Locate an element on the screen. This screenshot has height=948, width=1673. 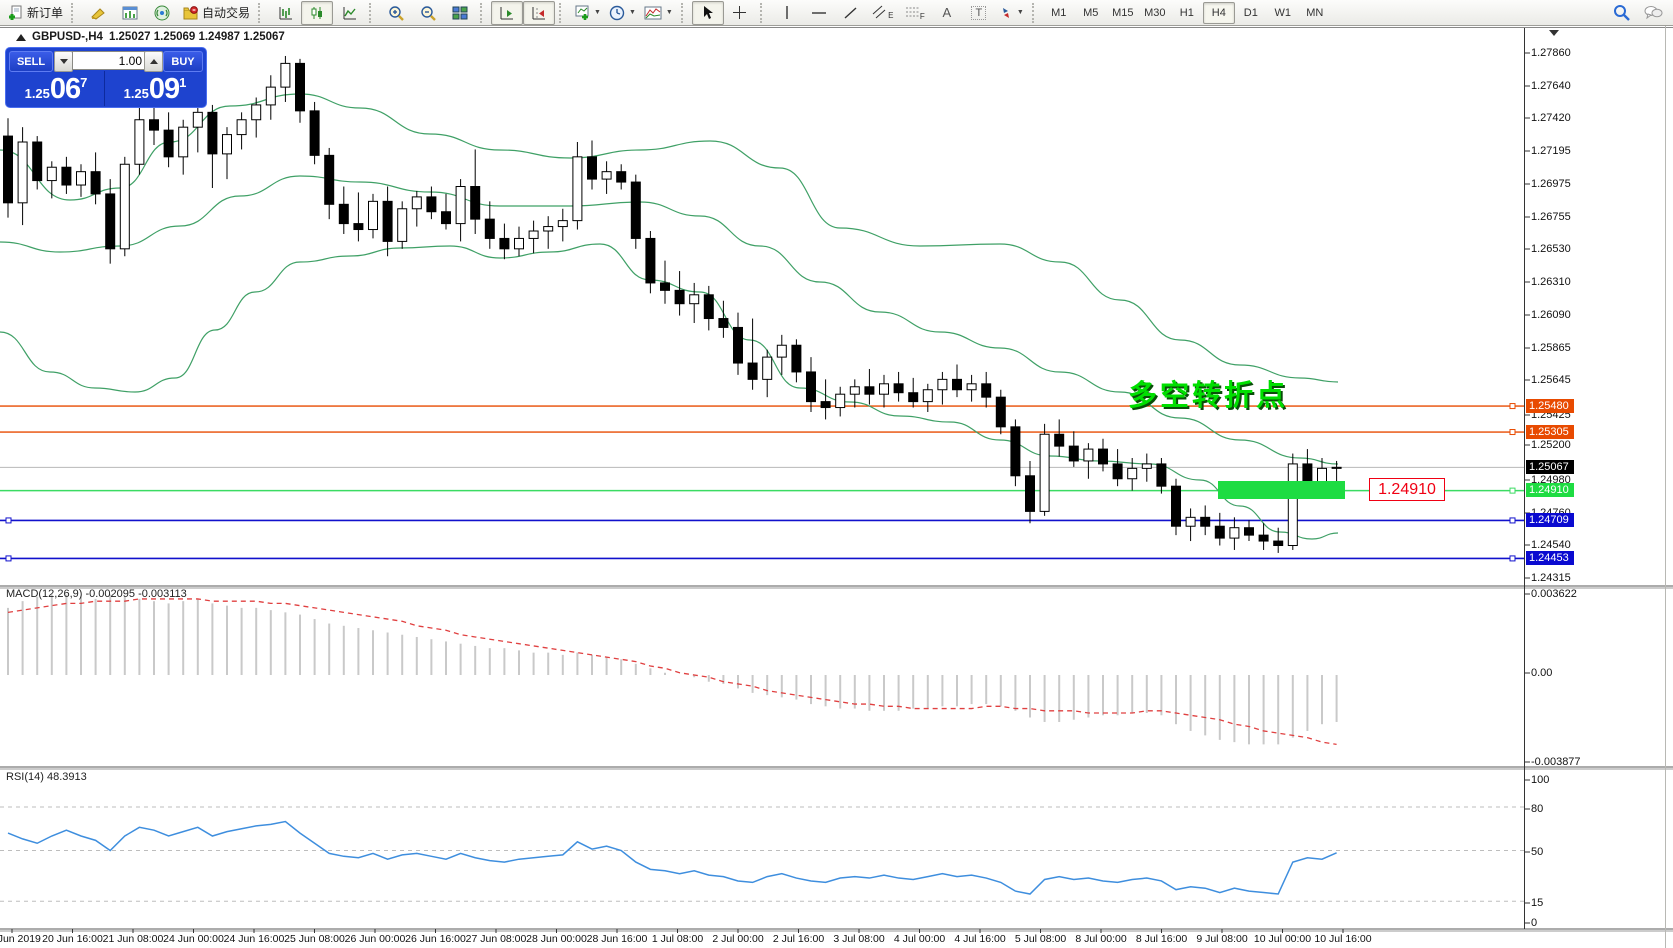
volume-increase-button is located at coordinates (153, 61).